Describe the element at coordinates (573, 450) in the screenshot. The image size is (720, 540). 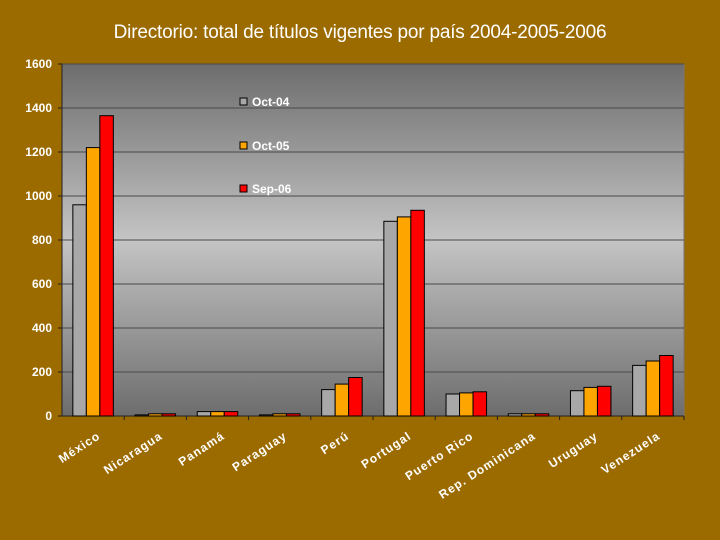
I see `category-label: Uruguay` at that location.